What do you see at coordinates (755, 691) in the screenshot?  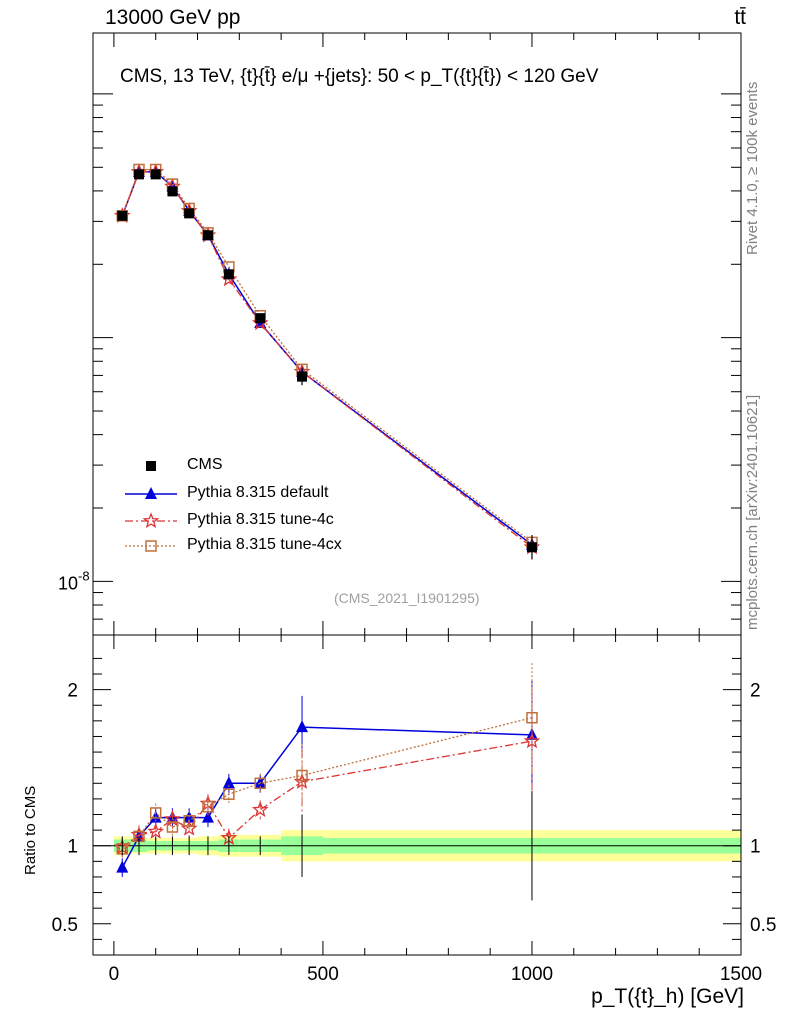 I see `ratio-y-tick-label-right: 2` at bounding box center [755, 691].